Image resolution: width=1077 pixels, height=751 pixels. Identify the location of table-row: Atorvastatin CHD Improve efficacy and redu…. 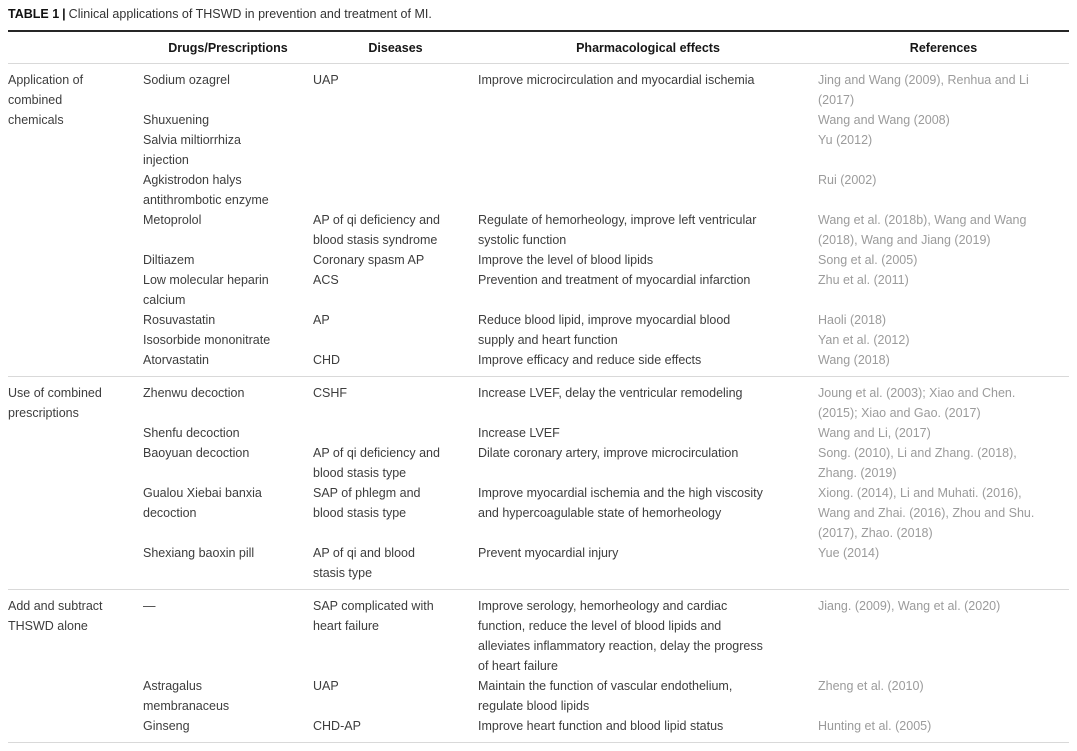
(606, 360).